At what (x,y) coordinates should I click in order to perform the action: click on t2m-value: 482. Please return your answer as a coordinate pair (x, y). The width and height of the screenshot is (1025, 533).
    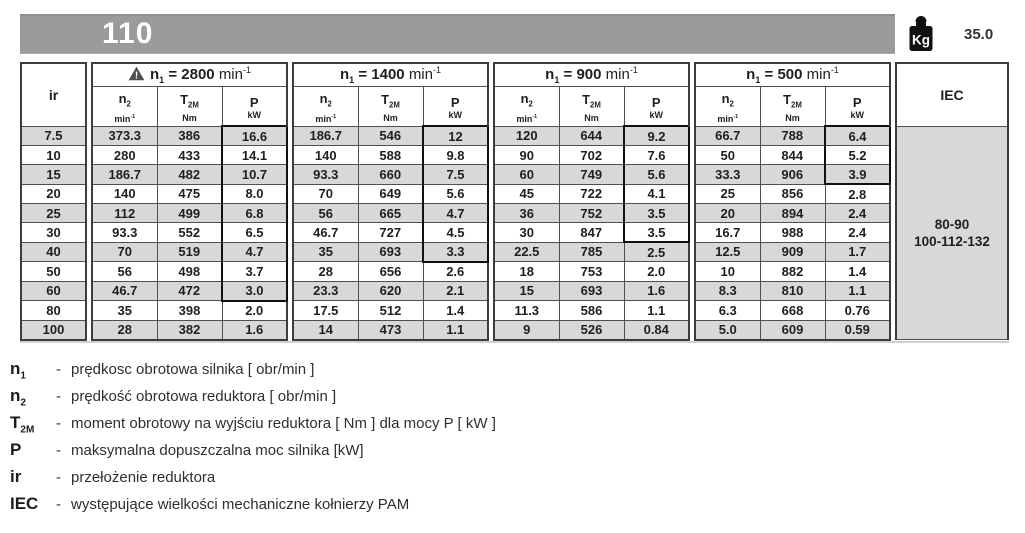
    Looking at the image, I should click on (189, 174).